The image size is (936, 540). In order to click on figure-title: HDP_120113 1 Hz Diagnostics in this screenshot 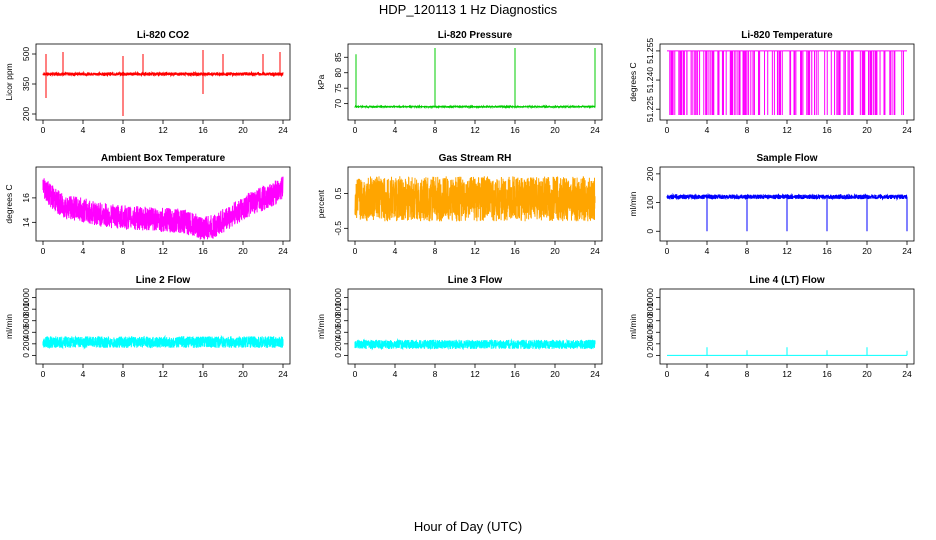, I will do `click(468, 9)`.